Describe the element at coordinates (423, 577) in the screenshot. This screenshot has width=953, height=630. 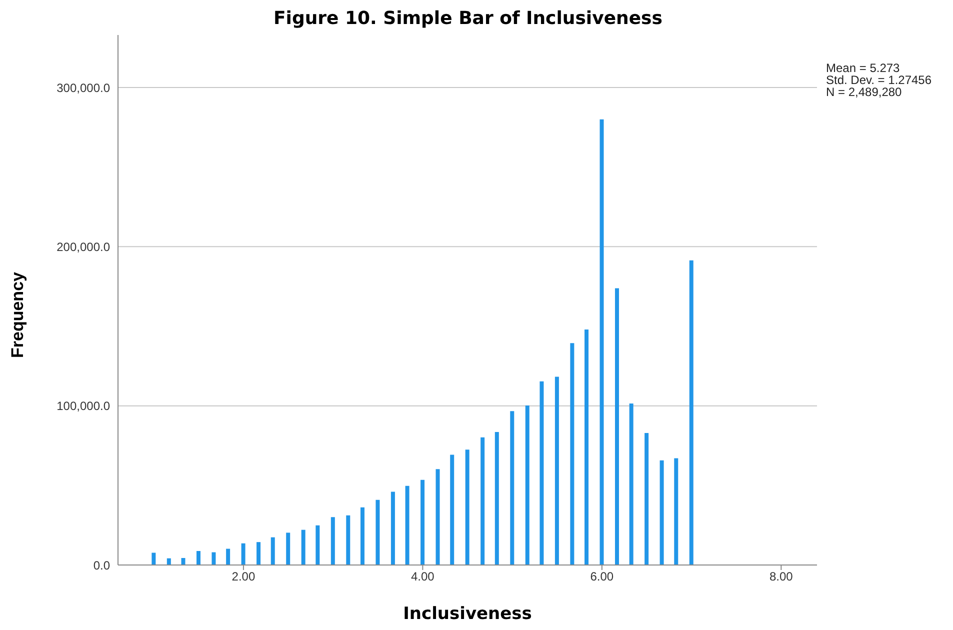
I see `x-tick-label: 4.00` at that location.